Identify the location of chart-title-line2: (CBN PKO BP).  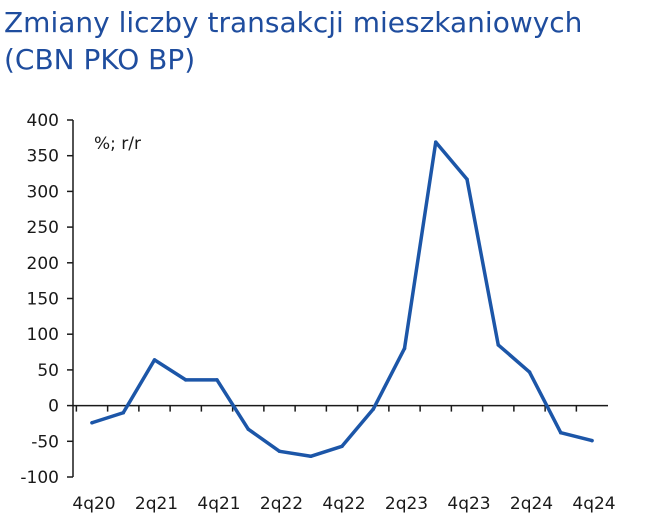
(100, 59).